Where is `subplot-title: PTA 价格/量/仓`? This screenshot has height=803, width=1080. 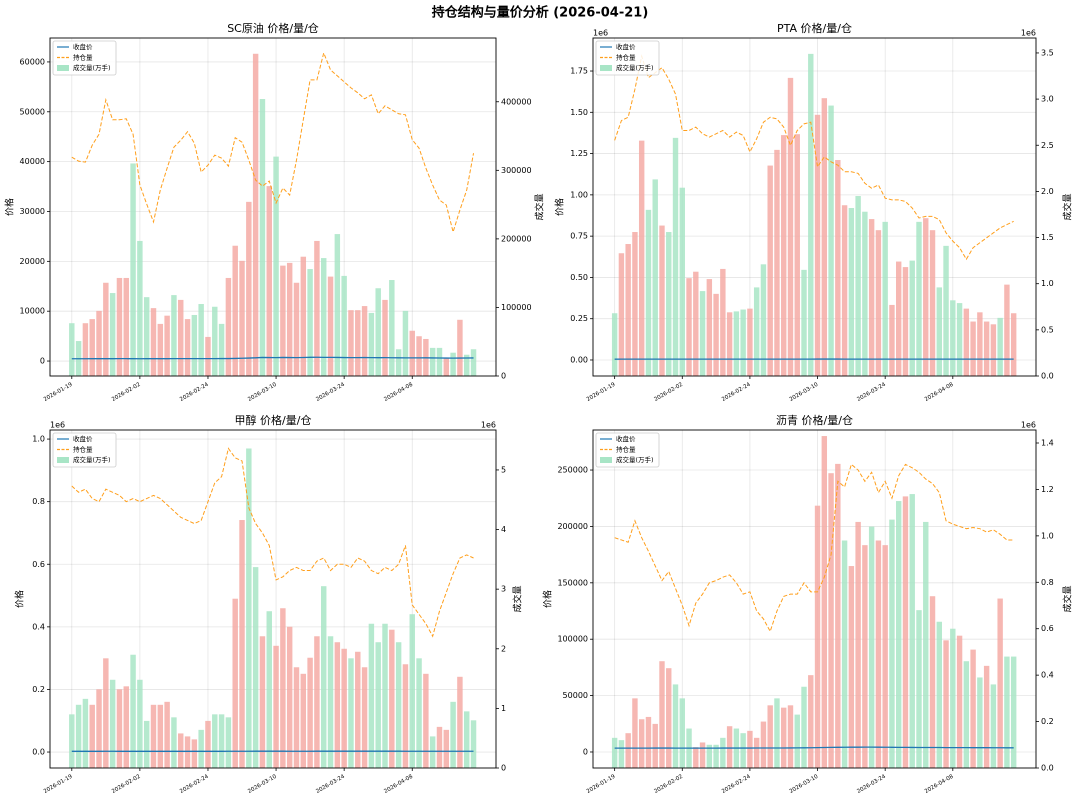
subplot-title: PTA 价格/量/仓 is located at coordinates (814, 28).